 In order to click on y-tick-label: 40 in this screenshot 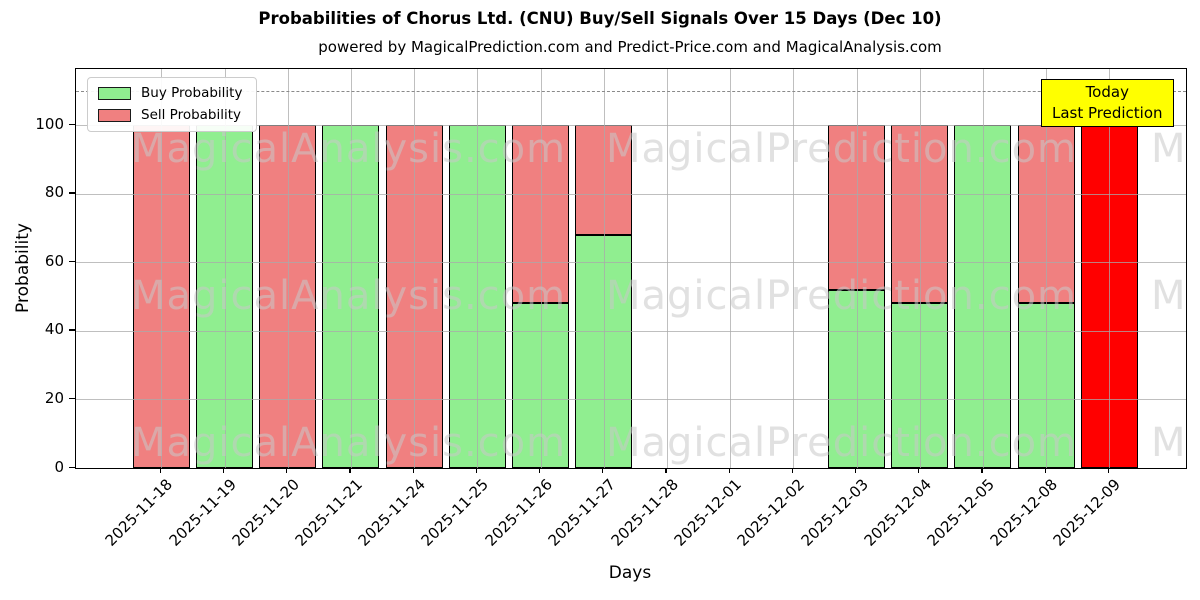, I will do `click(54, 329)`.